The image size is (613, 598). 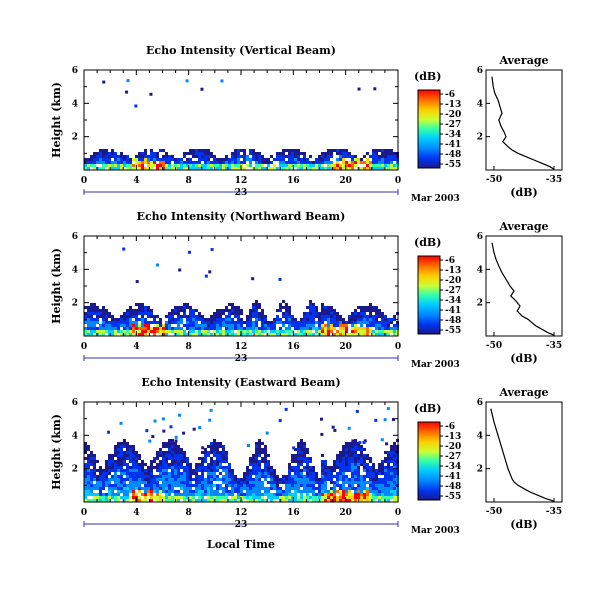 I want to click on colorbar-tick-label: -34, so click(x=453, y=301).